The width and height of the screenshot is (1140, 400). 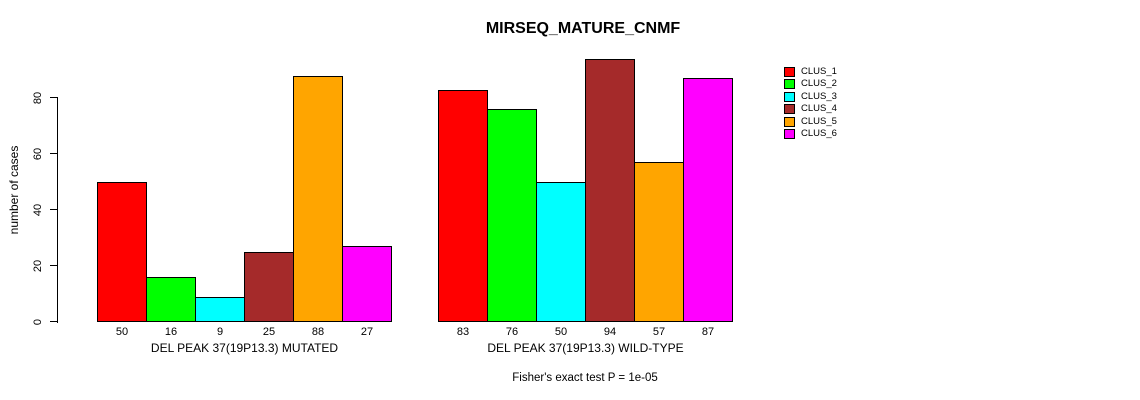 I want to click on bar-clus_3-group2, so click(x=561, y=252).